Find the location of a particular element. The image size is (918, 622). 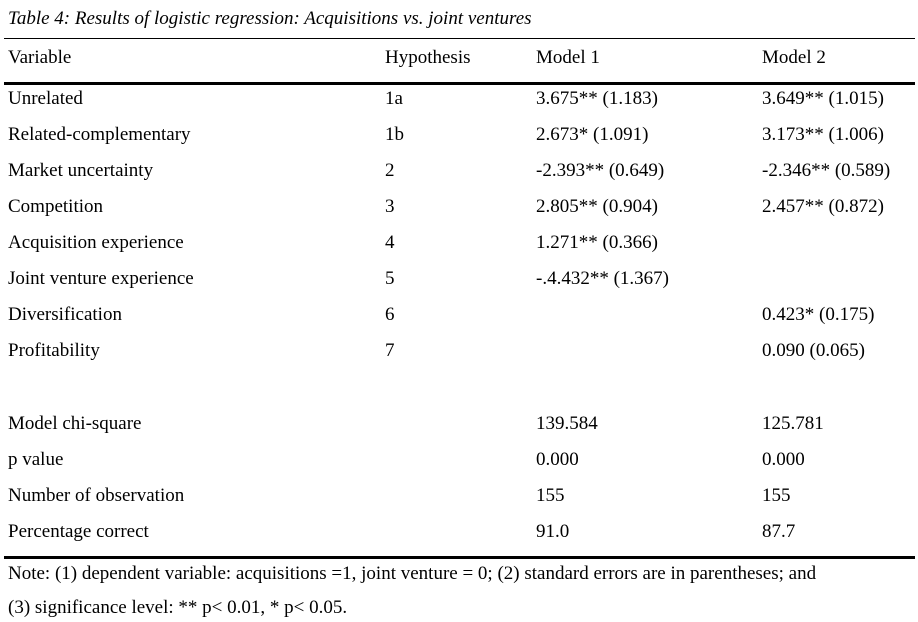

row-variable: Competition is located at coordinates (55, 206).